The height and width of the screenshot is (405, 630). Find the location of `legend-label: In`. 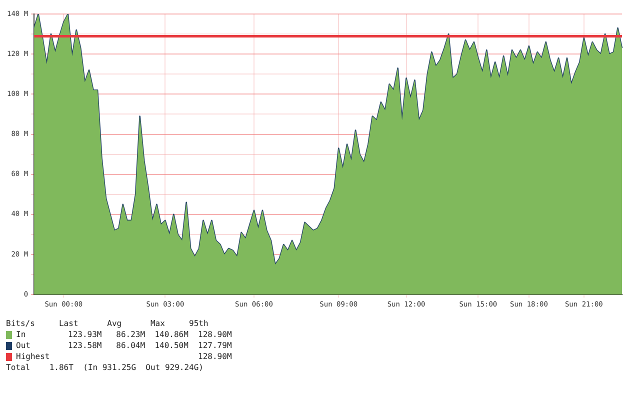

legend-label: In is located at coordinates (21, 334).